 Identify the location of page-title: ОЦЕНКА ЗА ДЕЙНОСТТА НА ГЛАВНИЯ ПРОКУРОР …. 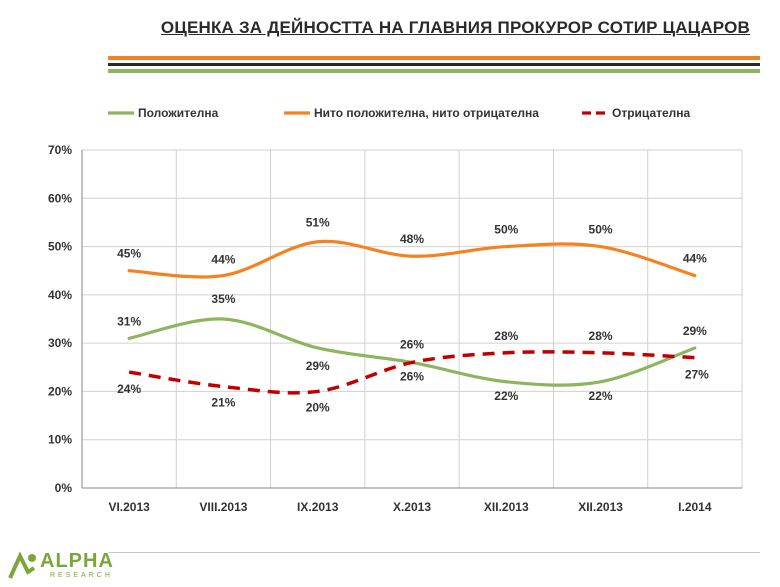
(455, 27).